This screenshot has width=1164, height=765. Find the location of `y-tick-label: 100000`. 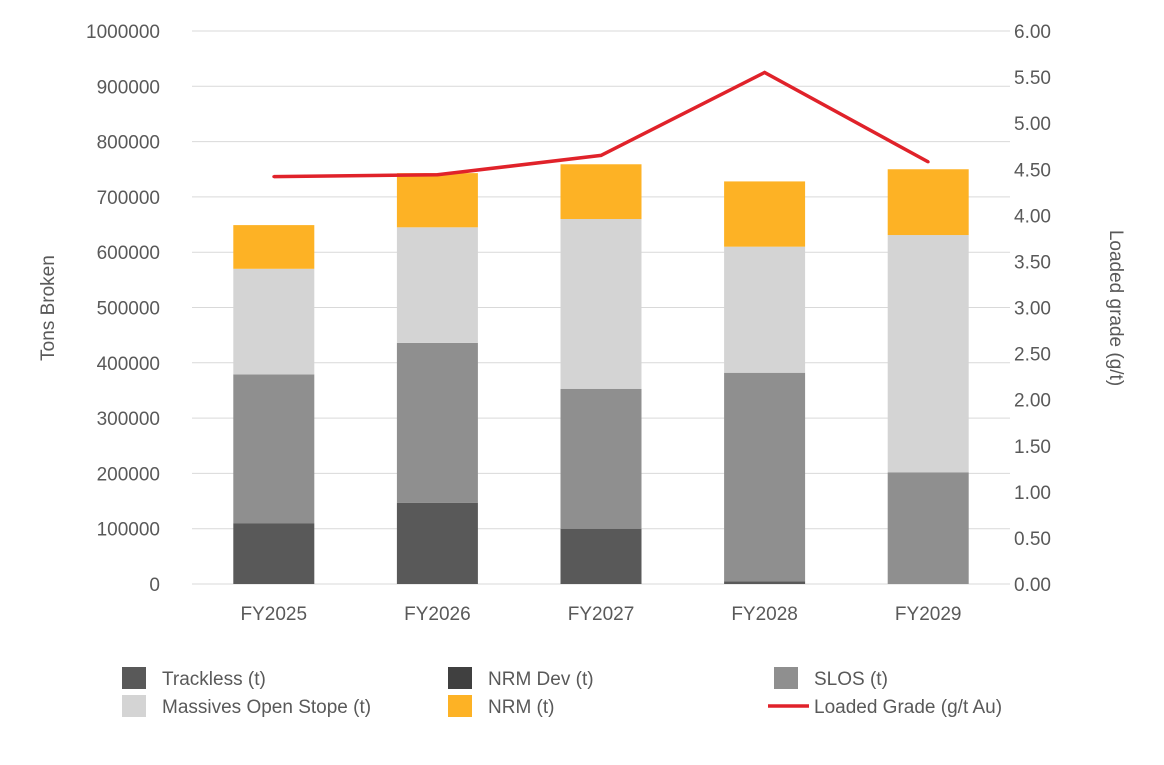

y-tick-label: 100000 is located at coordinates (128, 530).